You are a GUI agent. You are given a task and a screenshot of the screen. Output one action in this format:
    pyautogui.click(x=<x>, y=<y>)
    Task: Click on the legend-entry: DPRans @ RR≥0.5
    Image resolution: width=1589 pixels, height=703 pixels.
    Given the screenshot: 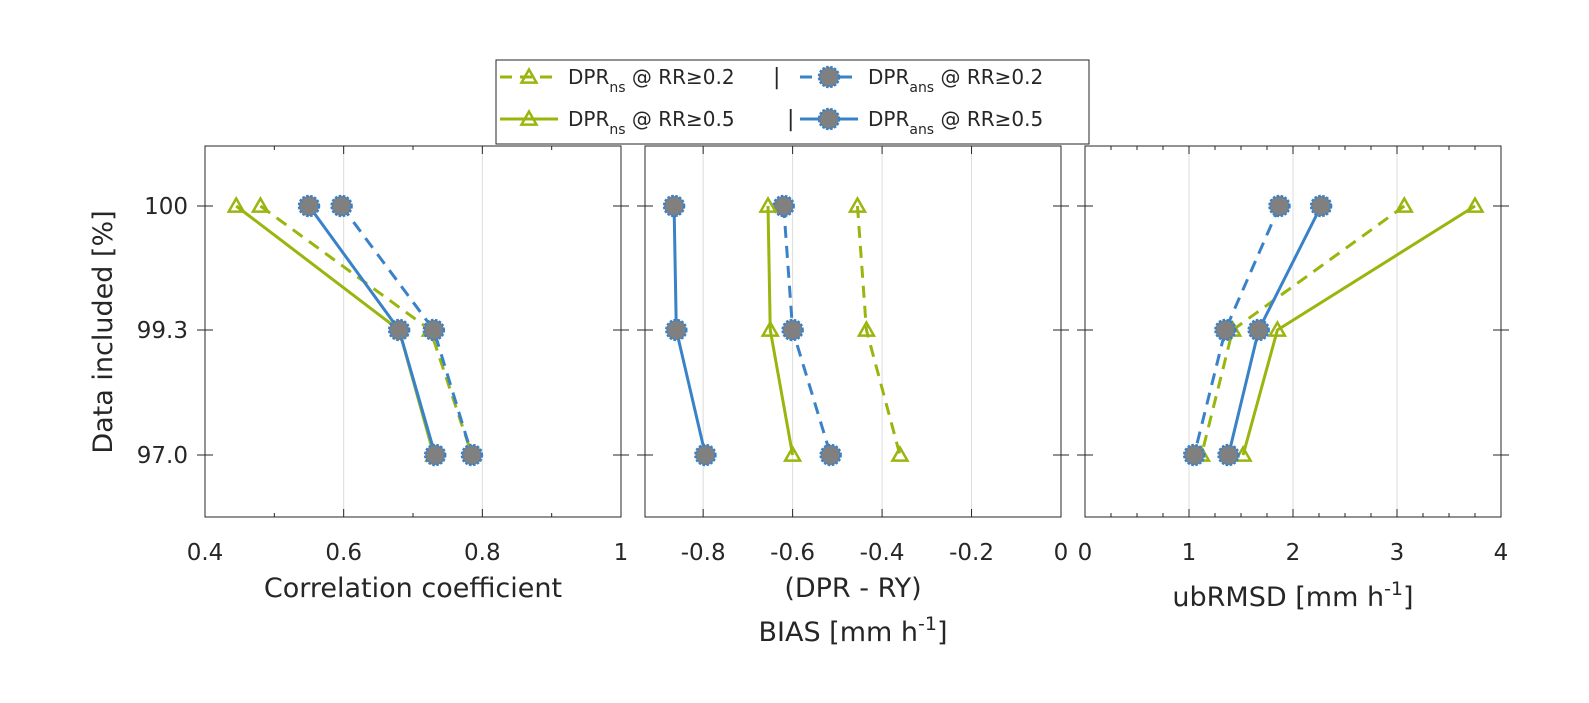 What is the action you would take?
    pyautogui.click(x=921, y=122)
    